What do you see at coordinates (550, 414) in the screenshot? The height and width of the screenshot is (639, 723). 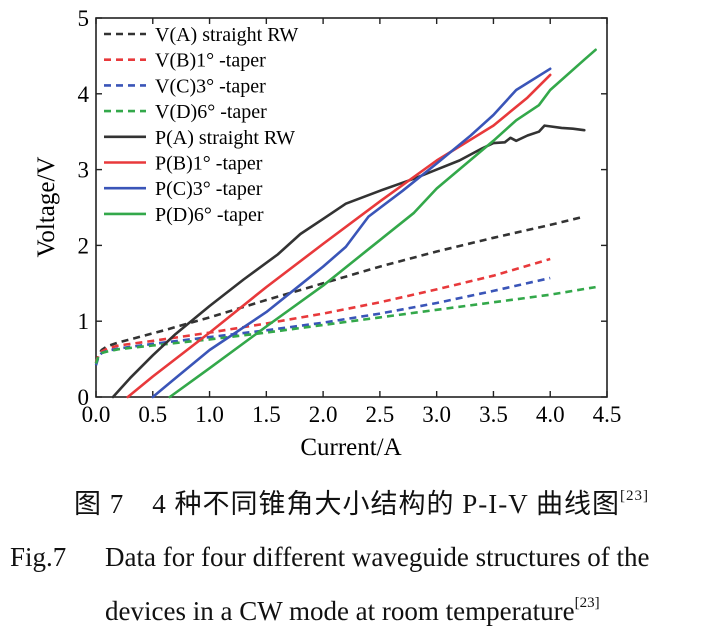 I see `x-tick-label: 4.0` at bounding box center [550, 414].